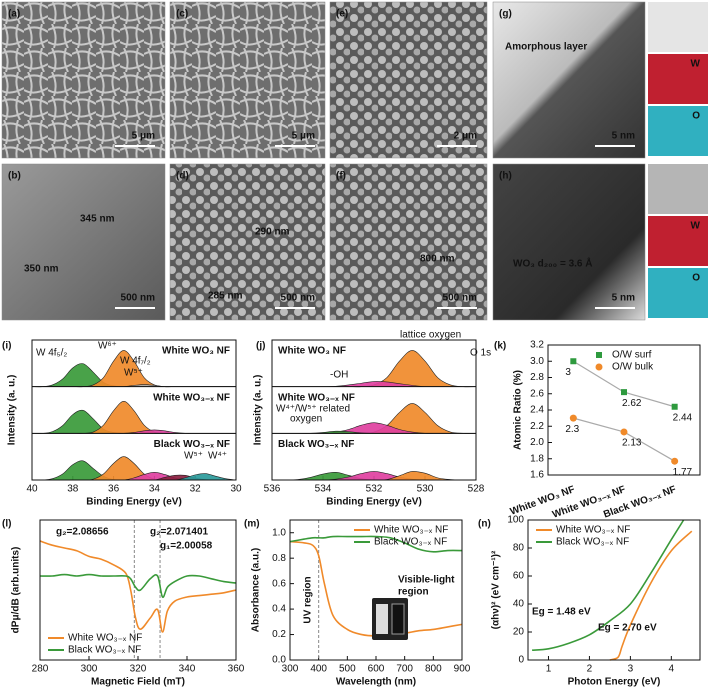 The height and width of the screenshot is (690, 710). Describe the element at coordinates (182, 176) in the screenshot. I see `panel-label: (d)` at that location.